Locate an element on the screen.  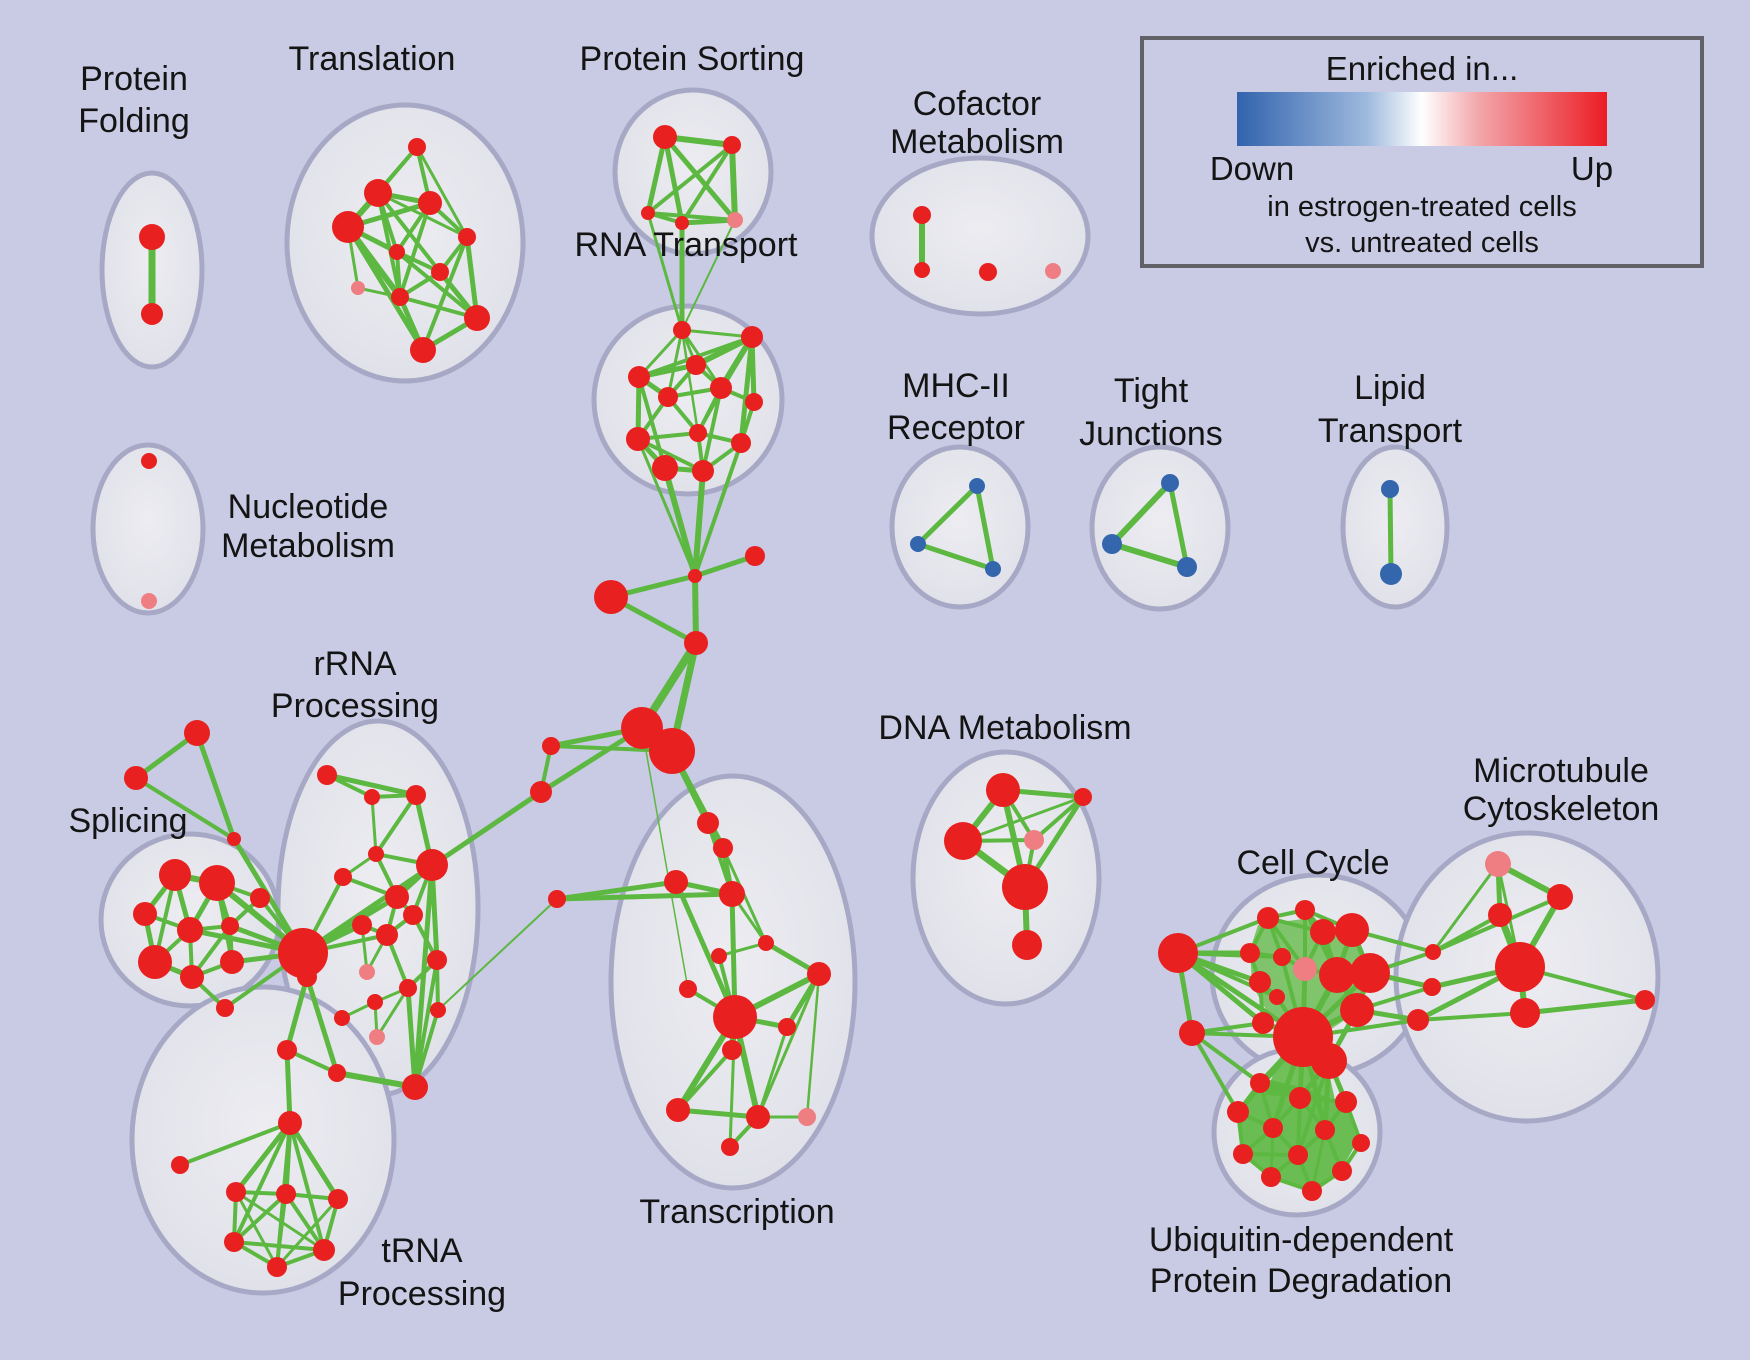
node-tx3 is located at coordinates (676, 882).